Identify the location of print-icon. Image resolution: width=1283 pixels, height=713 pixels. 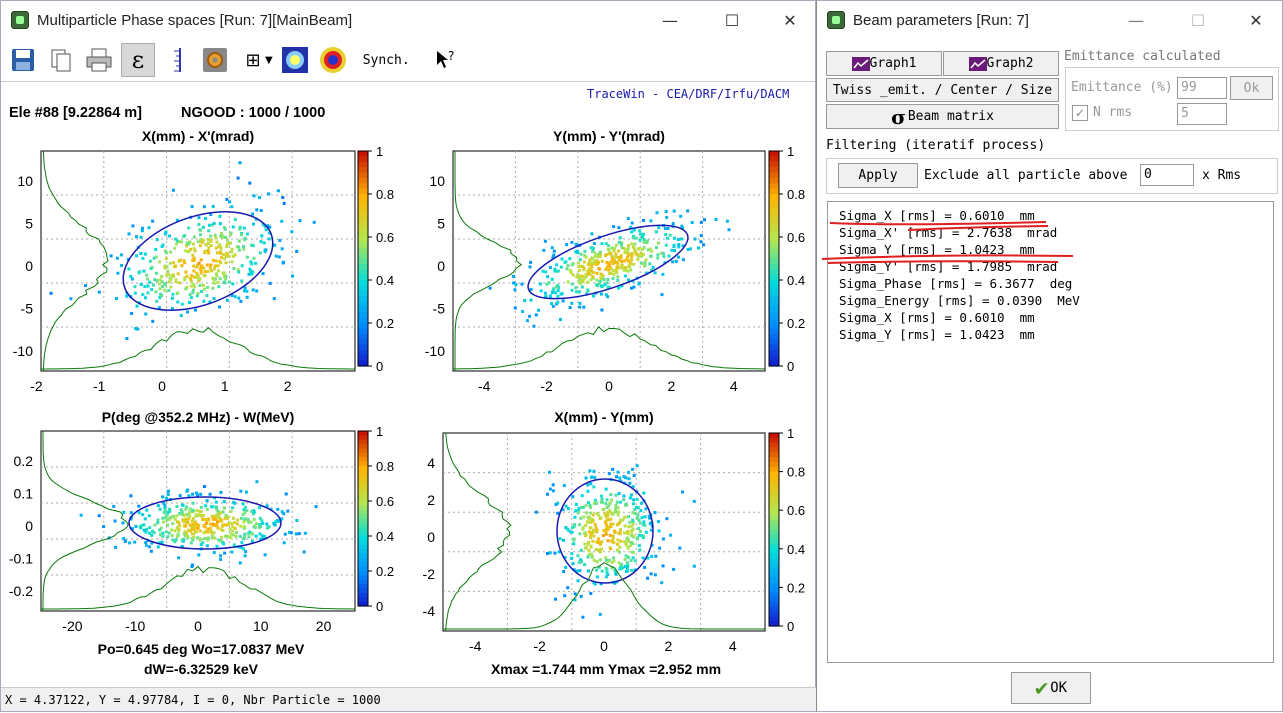
(99, 60).